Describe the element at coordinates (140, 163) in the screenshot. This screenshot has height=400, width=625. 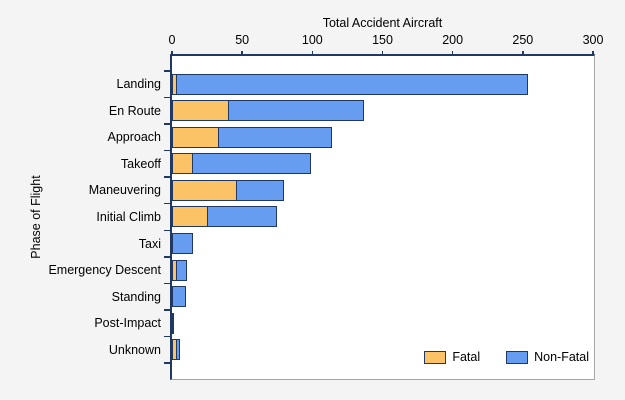
I see `category-label: Takeoff` at that location.